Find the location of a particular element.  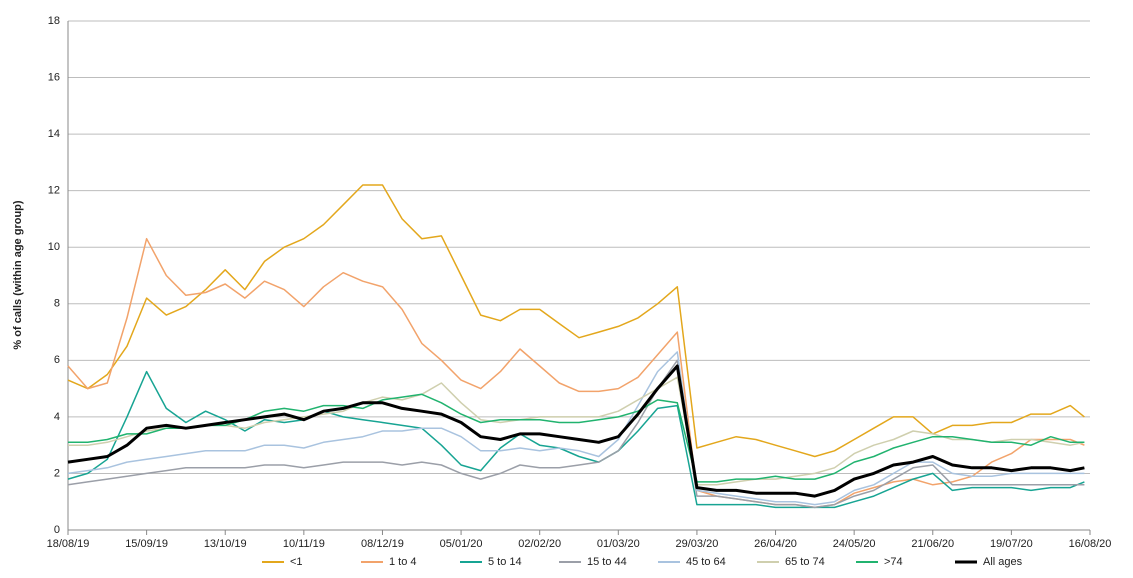

y-tick-label: 0 is located at coordinates (57, 530).